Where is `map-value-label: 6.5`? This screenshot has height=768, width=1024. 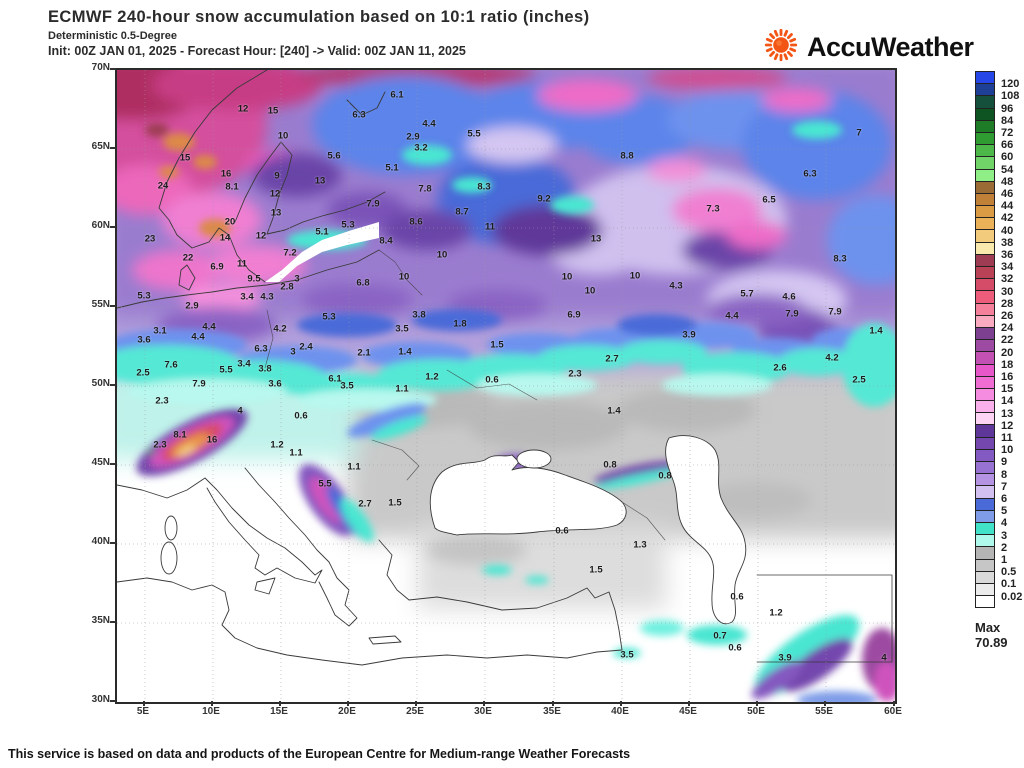 map-value-label: 6.5 is located at coordinates (769, 200).